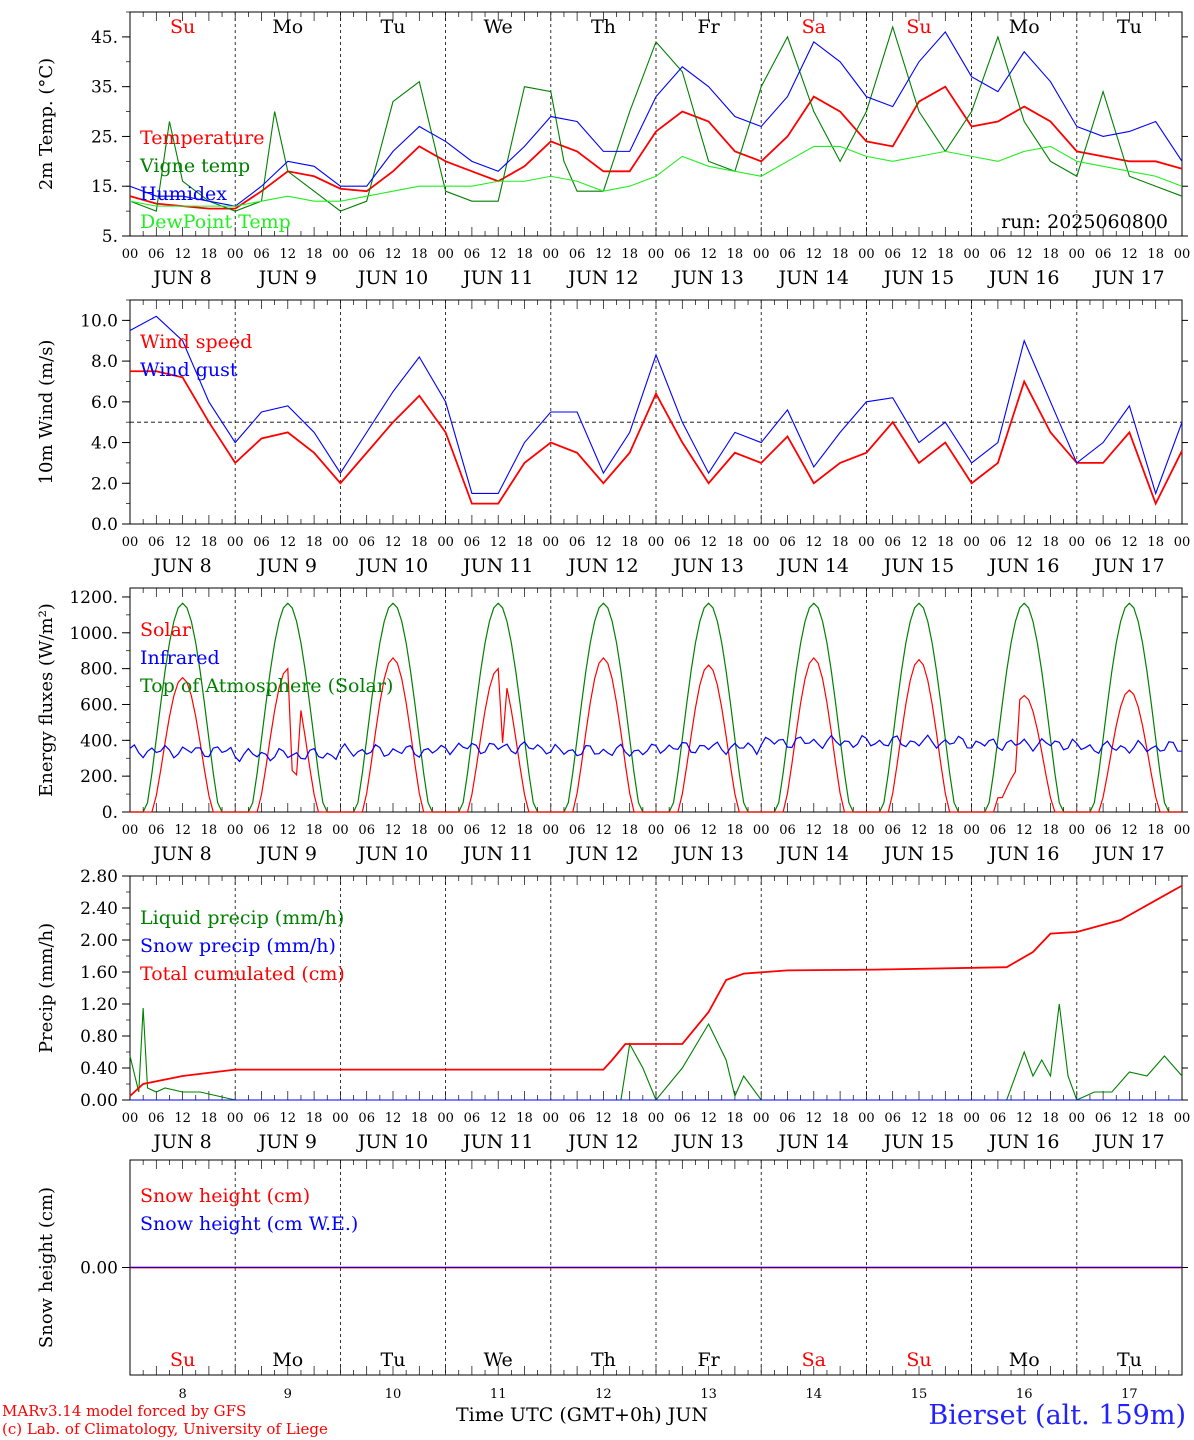  What do you see at coordinates (919, 1394) in the screenshot?
I see `day-number-label: 15` at bounding box center [919, 1394].